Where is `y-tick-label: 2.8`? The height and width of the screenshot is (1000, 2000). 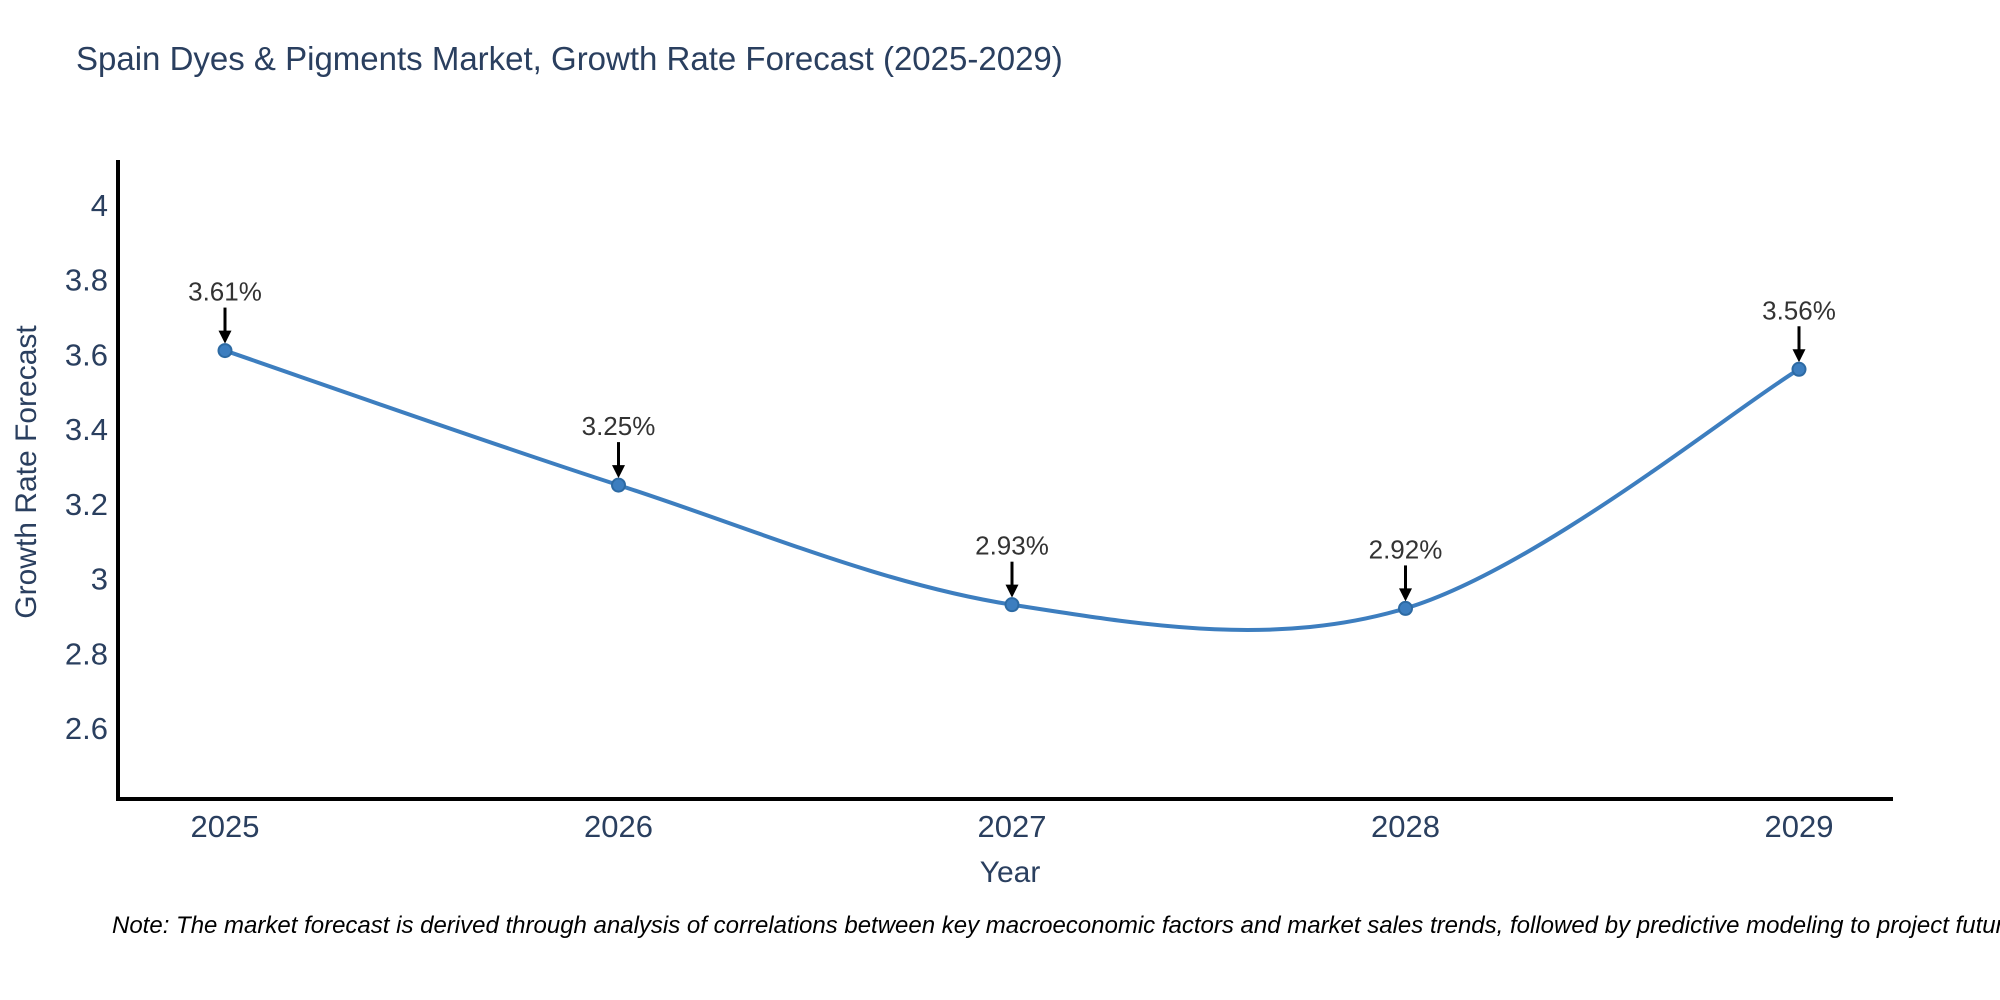 y-tick-label: 2.8 is located at coordinates (86, 653).